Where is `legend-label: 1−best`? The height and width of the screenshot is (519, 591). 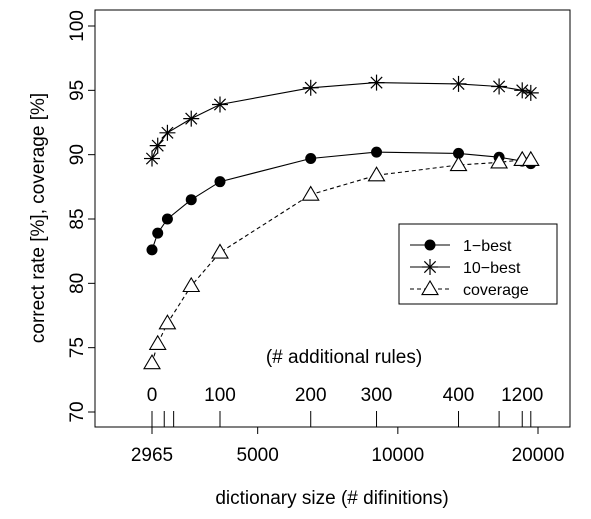 legend-label: 1−best is located at coordinates (487, 246).